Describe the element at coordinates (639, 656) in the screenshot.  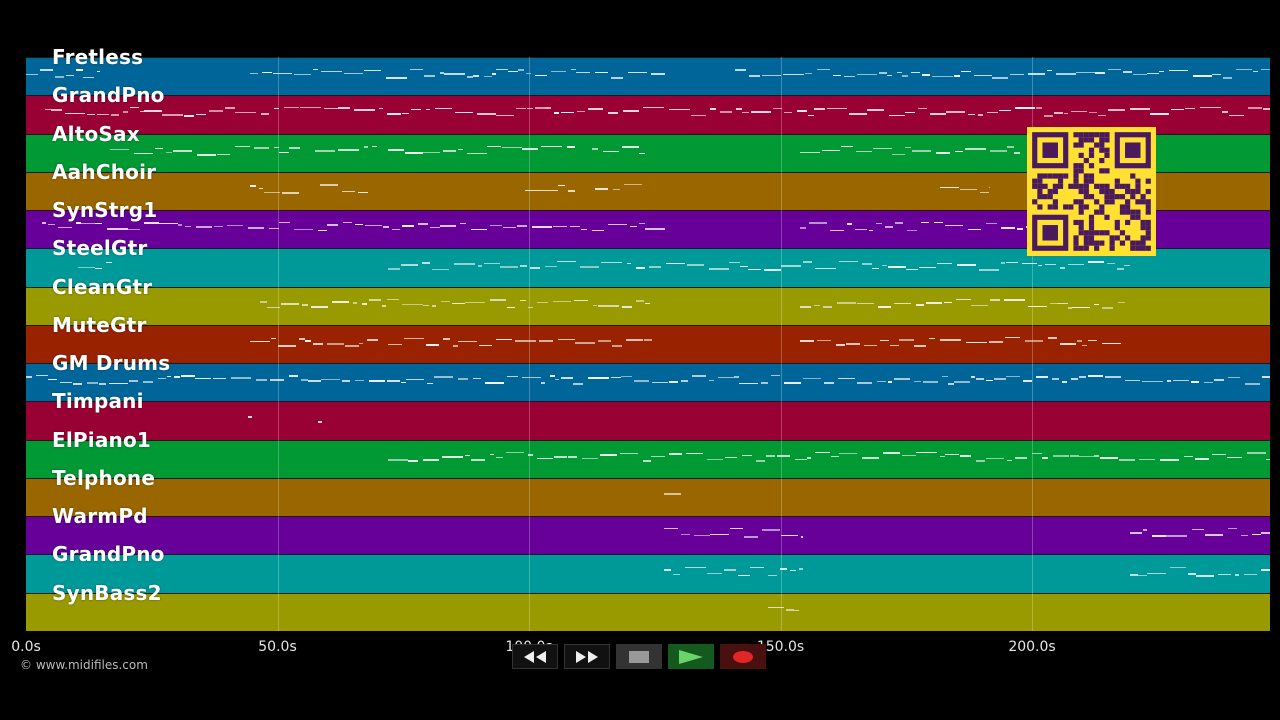
I see `stop-button` at that location.